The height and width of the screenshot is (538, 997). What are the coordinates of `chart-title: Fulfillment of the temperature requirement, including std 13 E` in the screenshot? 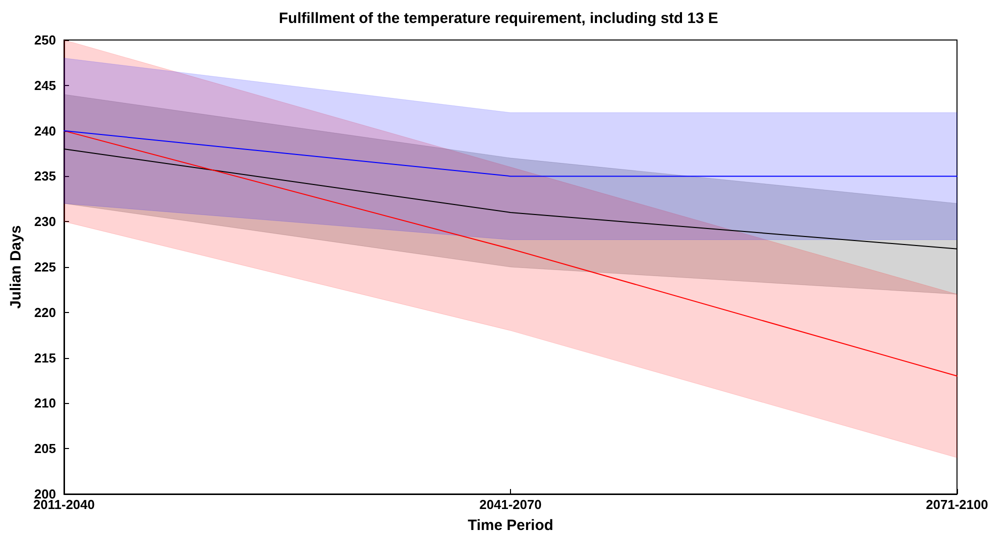 It's located at (498, 18).